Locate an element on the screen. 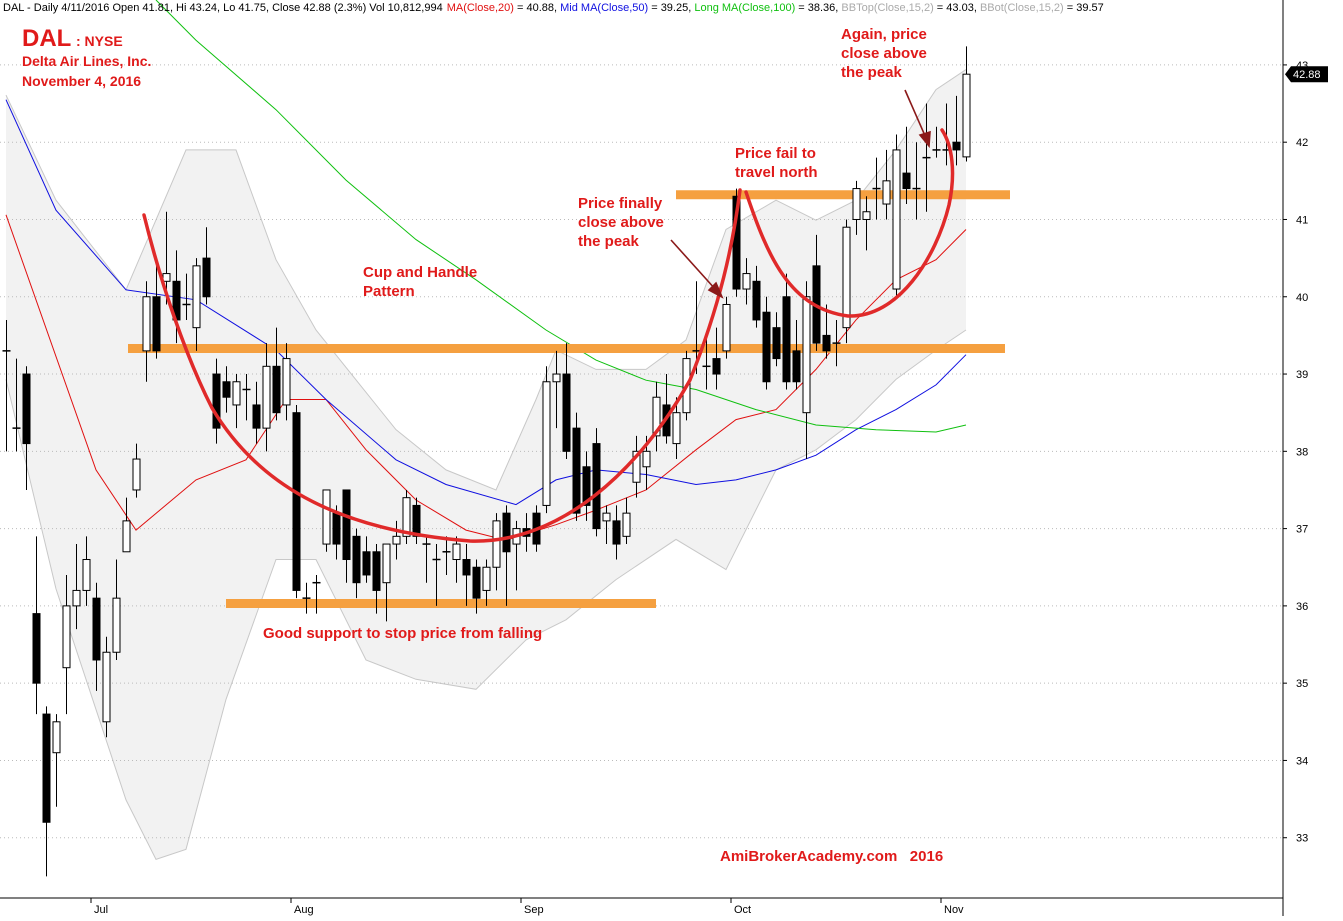 The image size is (1343, 921). price-marker-label: 42.88 is located at coordinates (1307, 75).